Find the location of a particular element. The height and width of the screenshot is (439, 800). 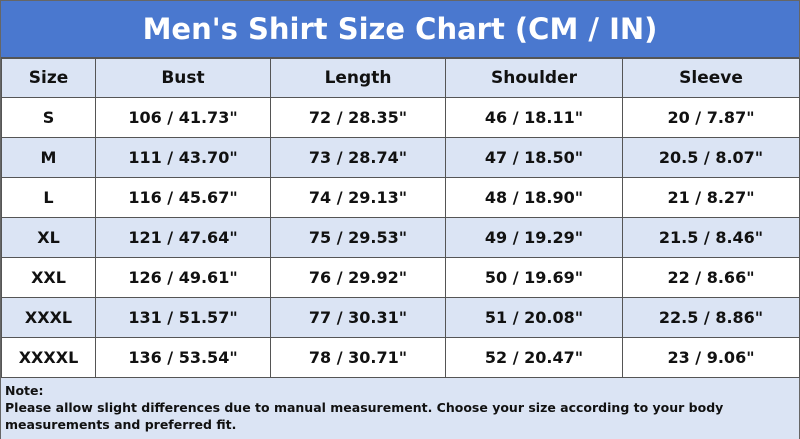

table-cell: XXXXL is located at coordinates (48, 357).